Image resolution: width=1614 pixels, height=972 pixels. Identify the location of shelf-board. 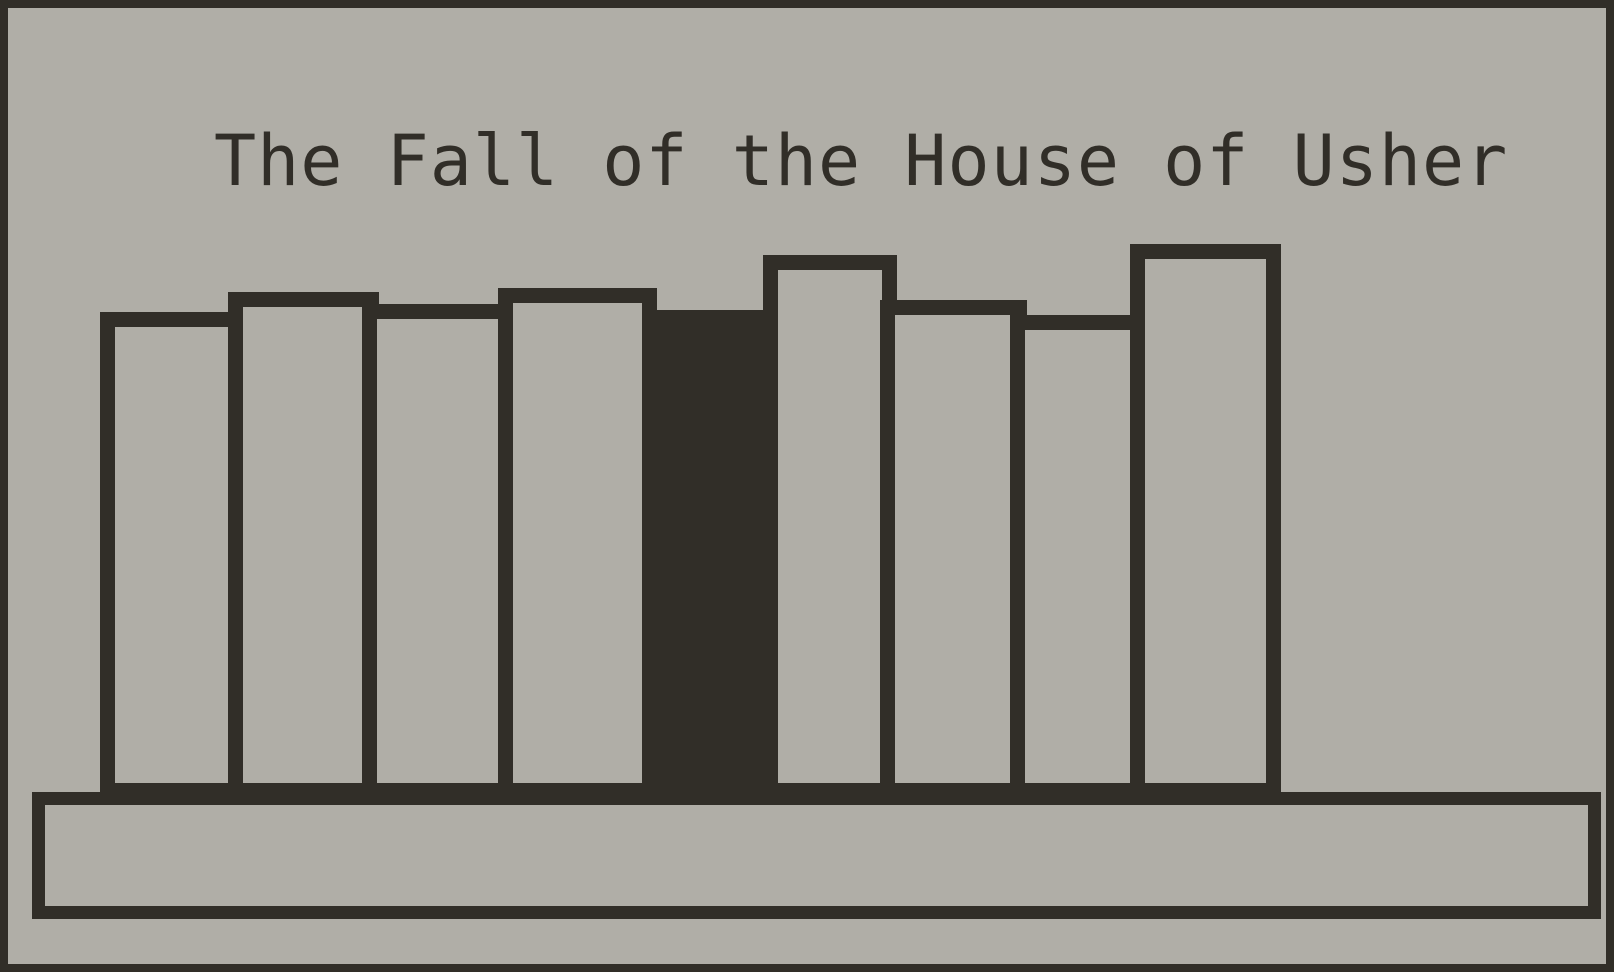
(816, 855).